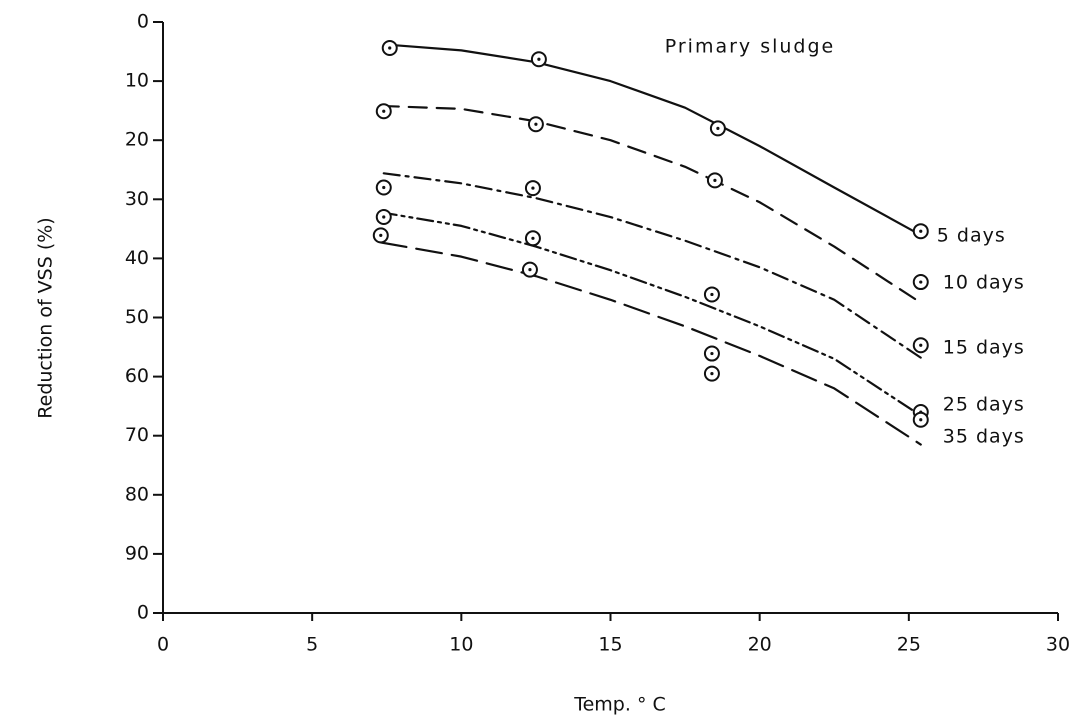  Describe the element at coordinates (984, 348) in the screenshot. I see `series-label: 15 days` at that location.